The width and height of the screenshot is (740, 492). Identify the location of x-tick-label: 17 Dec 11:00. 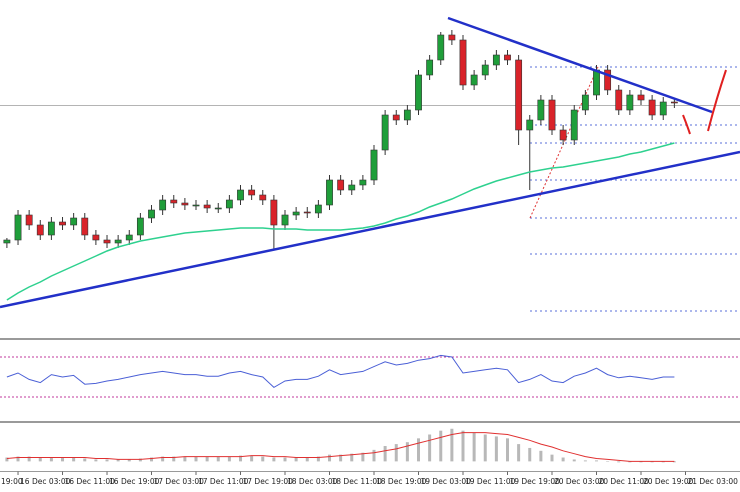
(223, 481).